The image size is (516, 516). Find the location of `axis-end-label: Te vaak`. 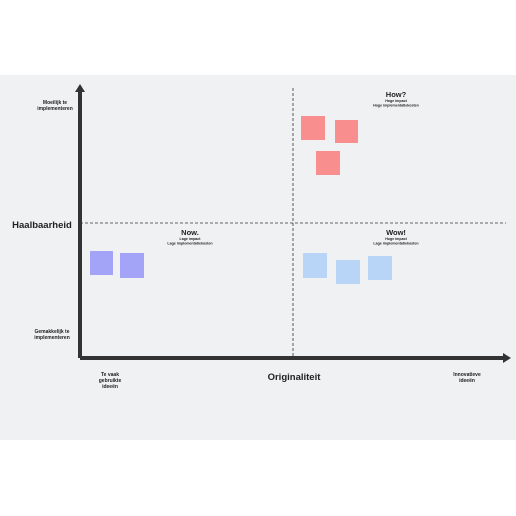

axis-end-label: Te vaak is located at coordinates (110, 375).